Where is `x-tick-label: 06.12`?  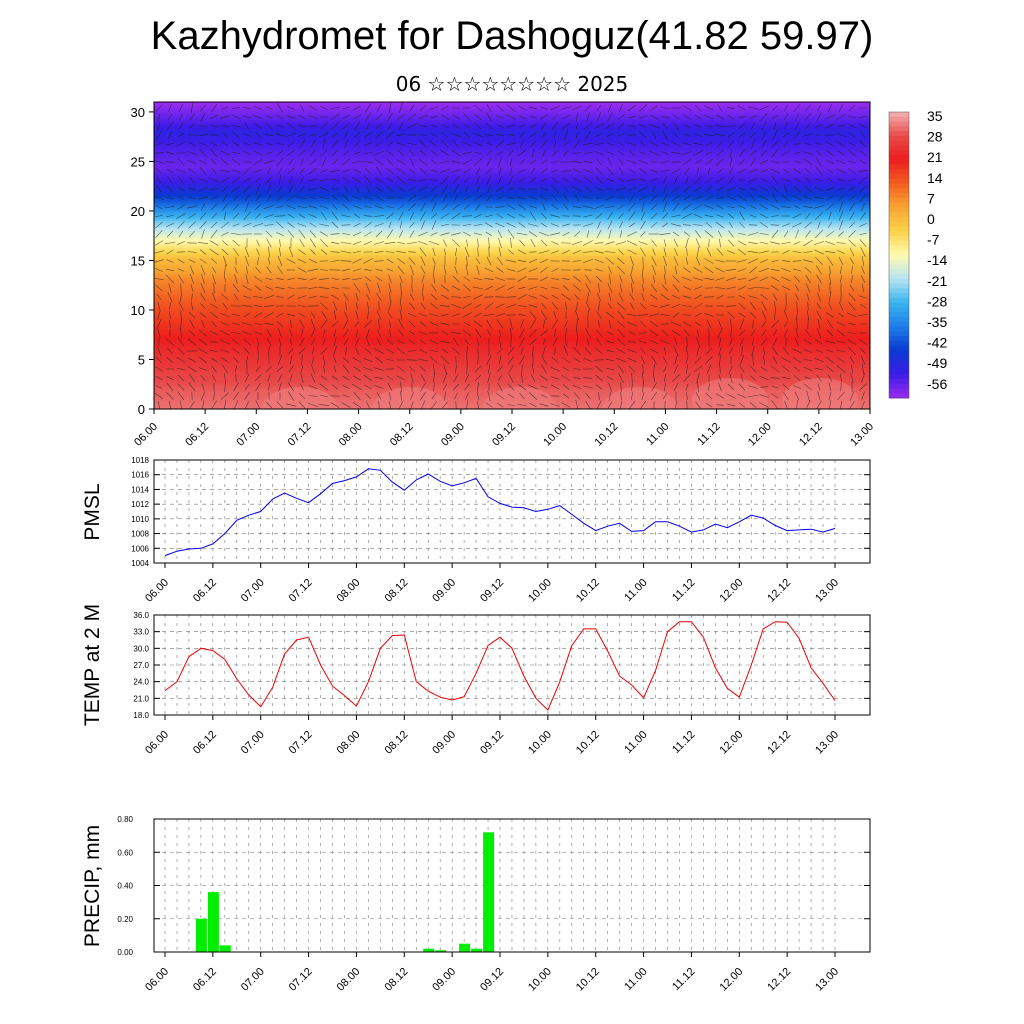 x-tick-label: 06.12 is located at coordinates (205, 743).